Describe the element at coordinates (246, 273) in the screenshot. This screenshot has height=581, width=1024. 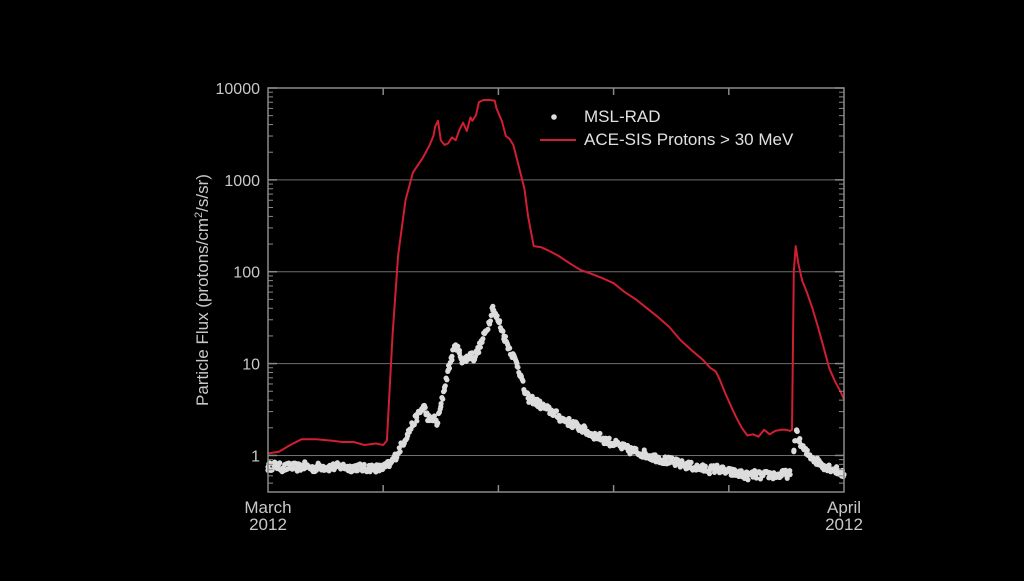
I see `y-tick-label: 100` at that location.